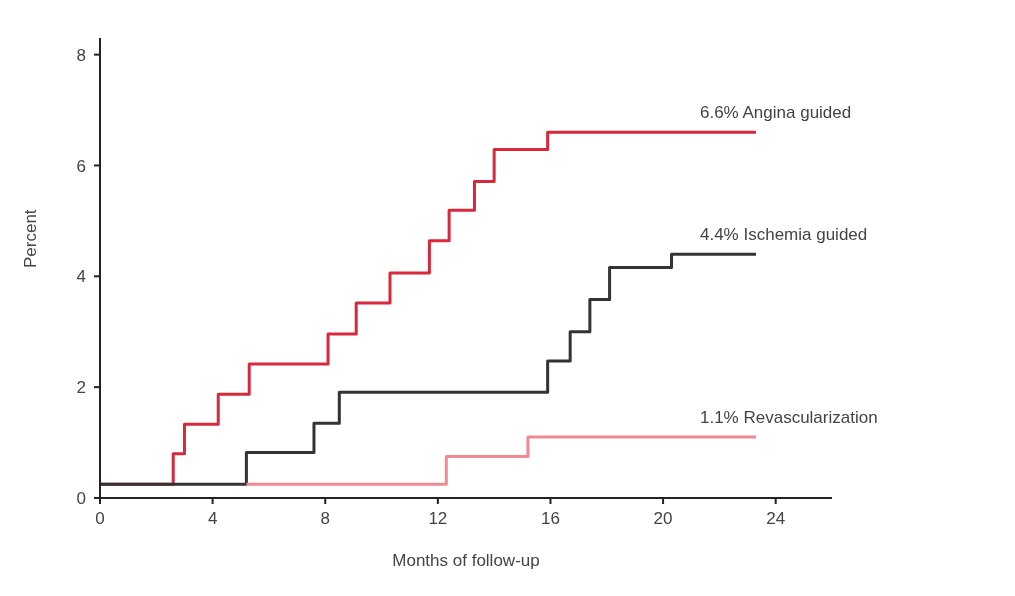 The width and height of the screenshot is (1015, 596). I want to click on series-label: 4.4% Ischemia guided, so click(783, 235).